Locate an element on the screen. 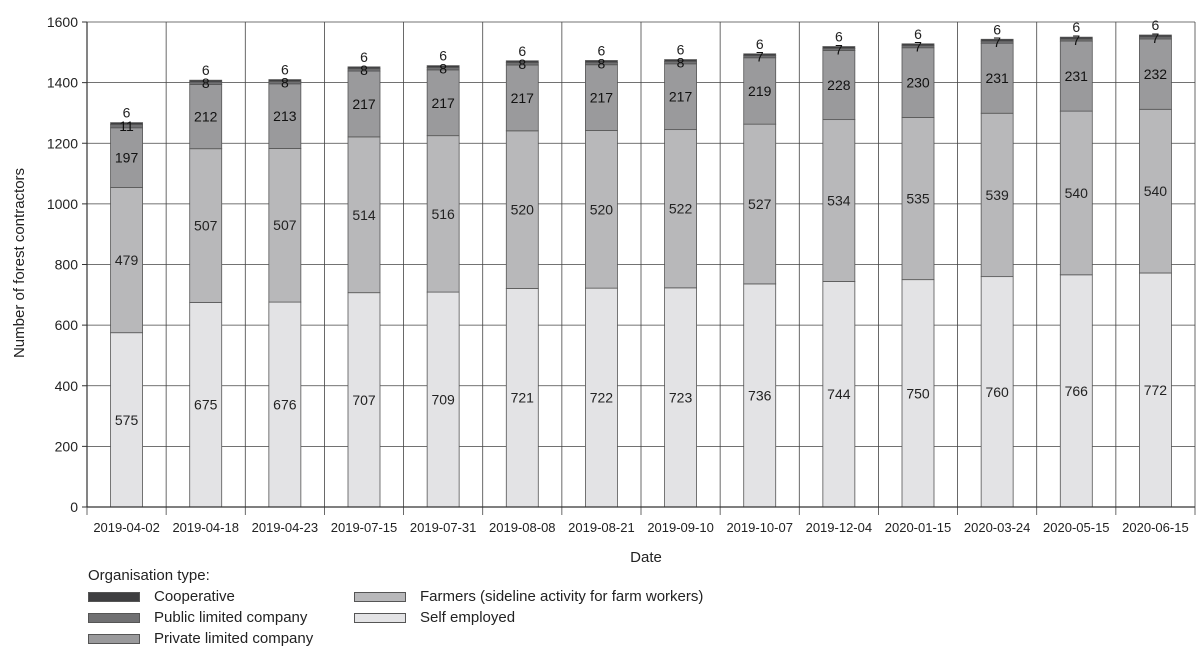 This screenshot has height=657, width=1197. data-label-self-employed: 722 is located at coordinates (602, 398).